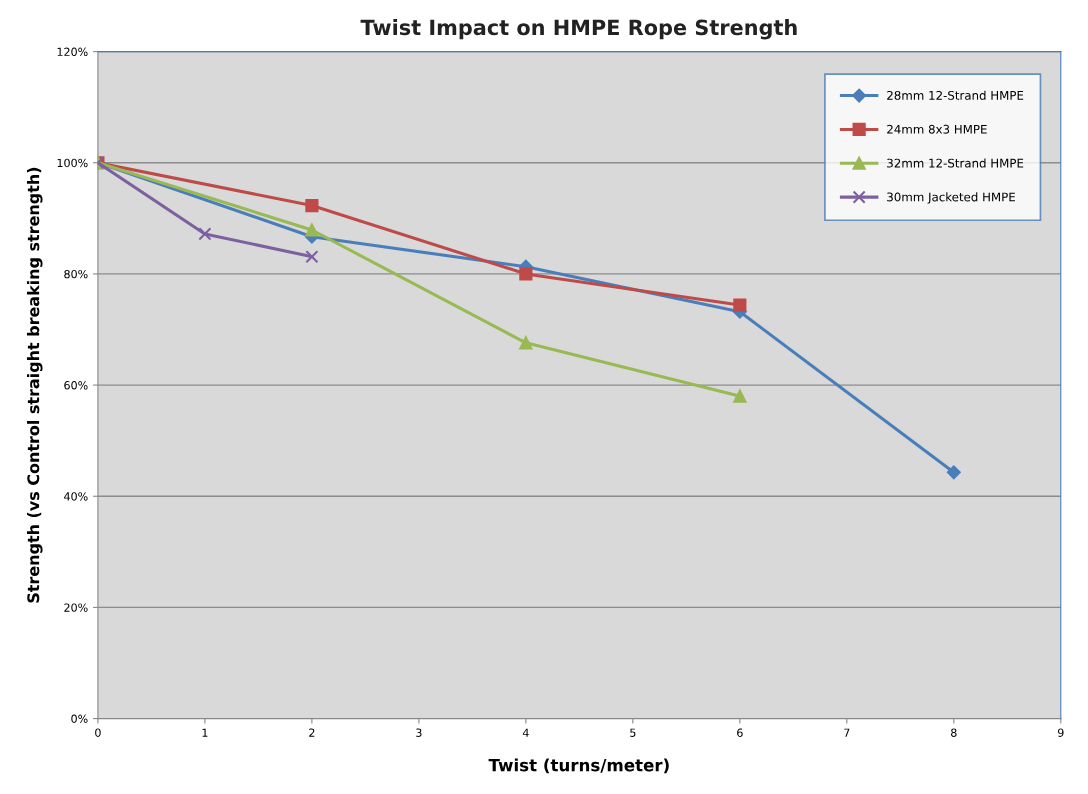 The image size is (1088, 794). What do you see at coordinates (951, 198) in the screenshot?
I see `legend-label: 30mm Jacketed HMPE` at bounding box center [951, 198].